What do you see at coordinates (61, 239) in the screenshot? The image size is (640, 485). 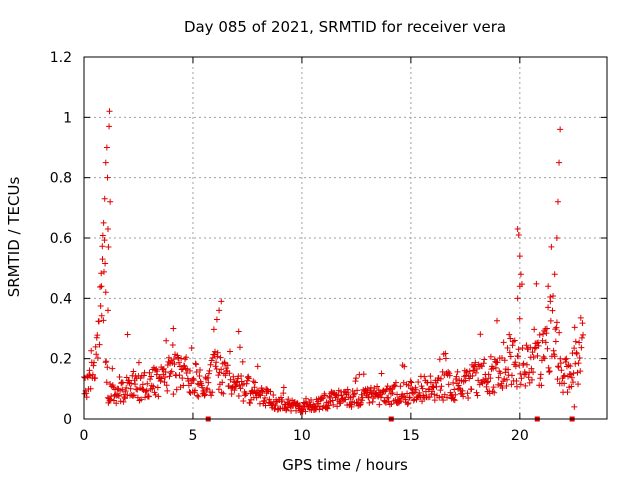 I see `y-tick-label: 0.6` at bounding box center [61, 239].